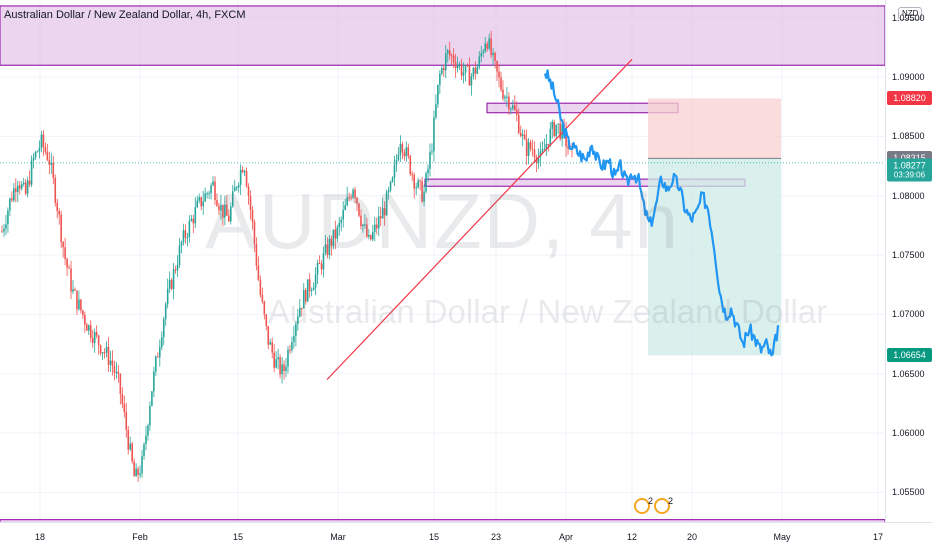 This screenshot has width=932, height=551. I want to click on time-axis-label: Mar, so click(338, 537).